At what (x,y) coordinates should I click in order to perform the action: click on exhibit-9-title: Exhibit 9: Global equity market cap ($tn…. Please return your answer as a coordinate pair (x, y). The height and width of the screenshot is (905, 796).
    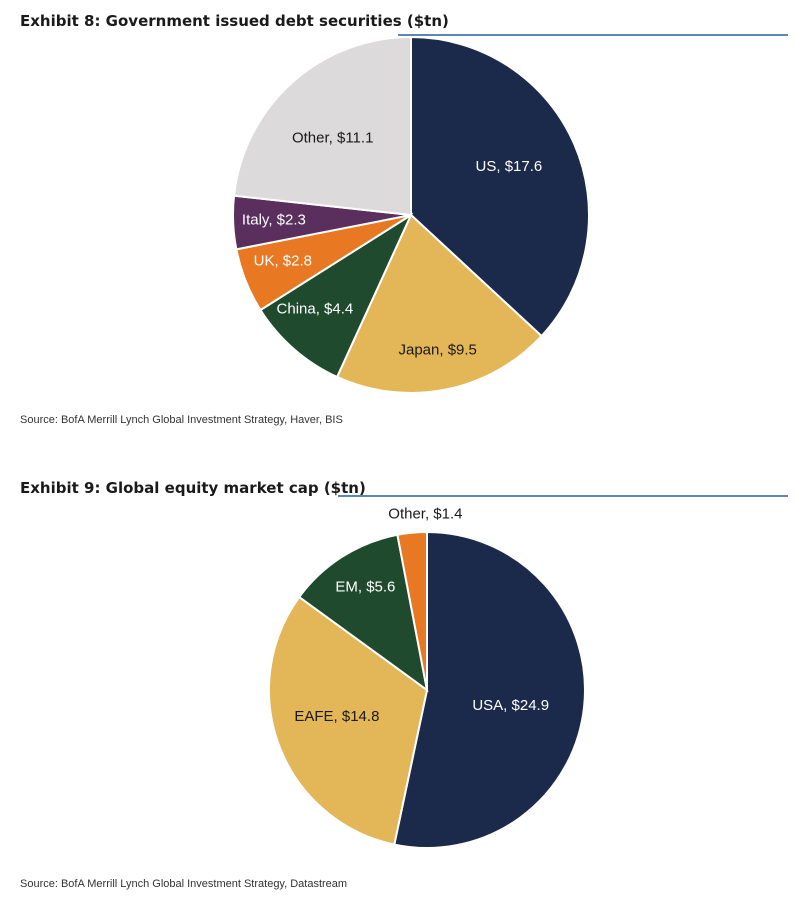
    Looking at the image, I should click on (193, 488).